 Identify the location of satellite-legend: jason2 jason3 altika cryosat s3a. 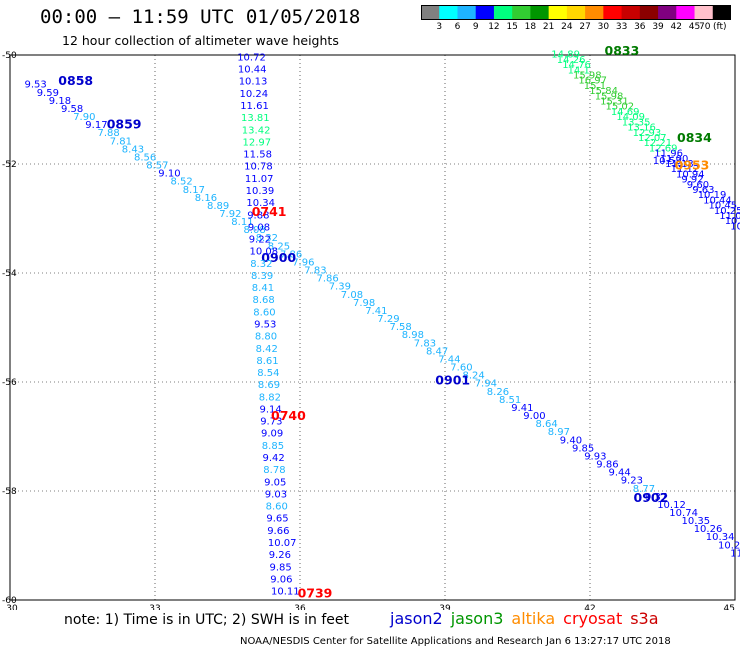
(528, 618).